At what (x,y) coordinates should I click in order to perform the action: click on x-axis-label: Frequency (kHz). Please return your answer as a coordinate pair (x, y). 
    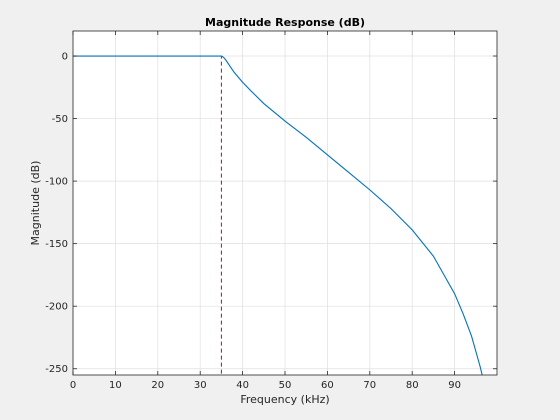
    Looking at the image, I should click on (284, 399).